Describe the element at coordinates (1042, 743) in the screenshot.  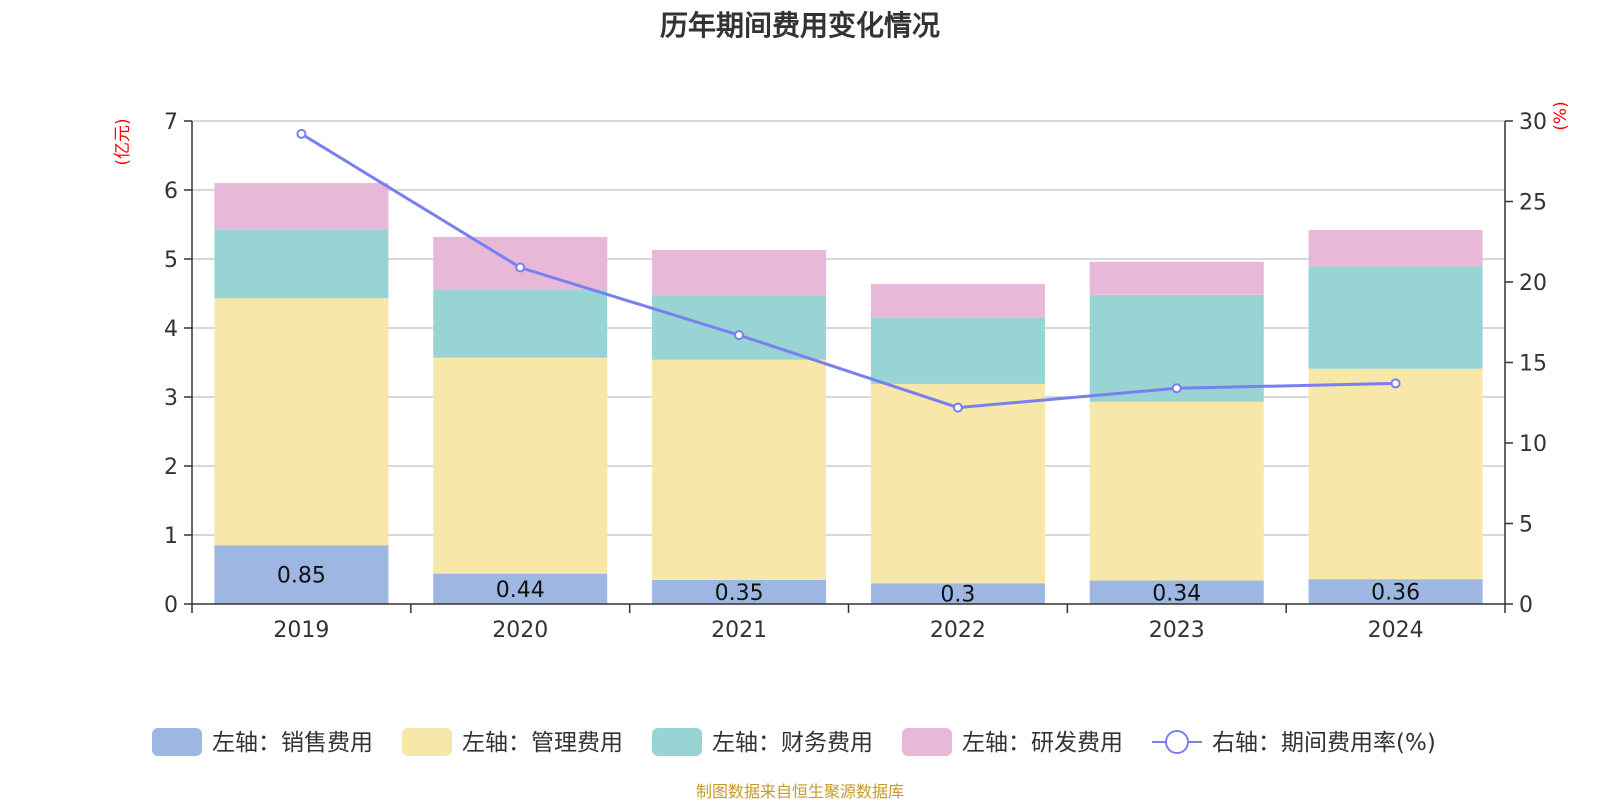
I see `legend-label: 左轴：研发费用` at that location.